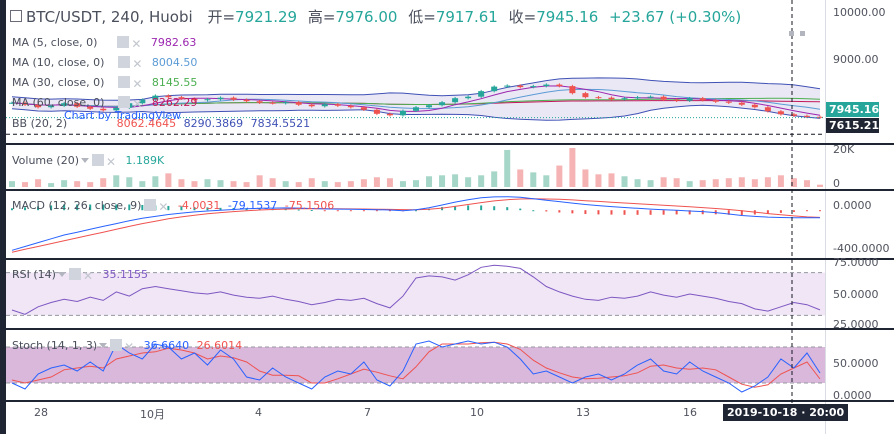 This screenshot has width=894, height=434. What do you see at coordinates (567, 17) in the screenshot?
I see `close-value: 7945.16` at bounding box center [567, 17].